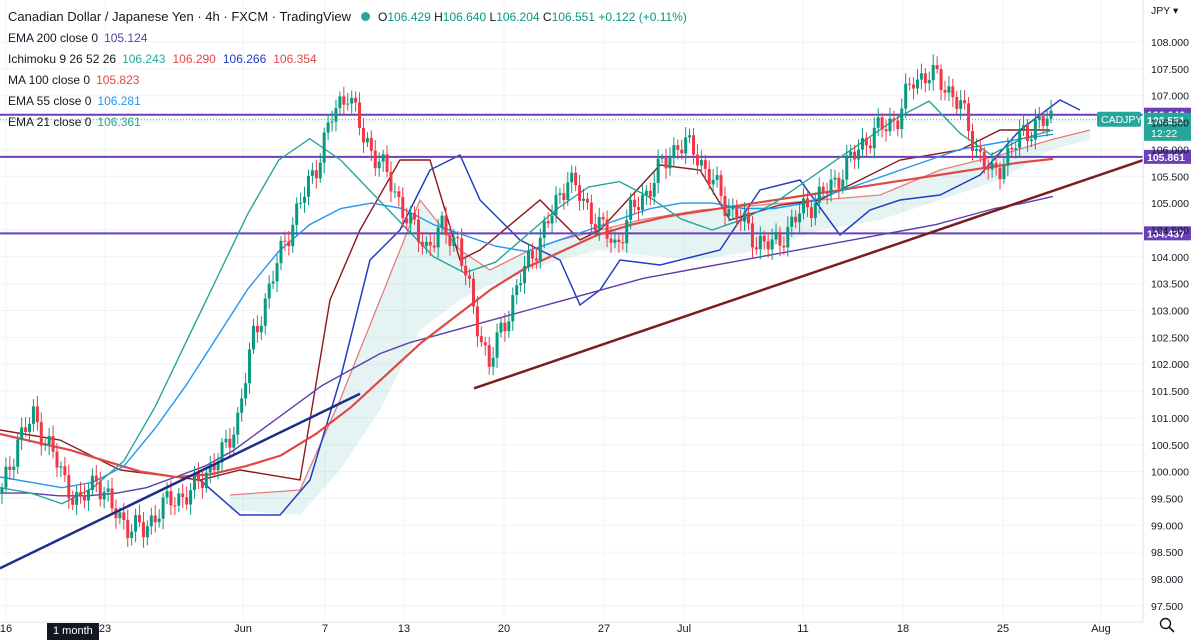 This screenshot has width=1191, height=640. I want to click on countdown-label: 12:22, so click(1164, 134).